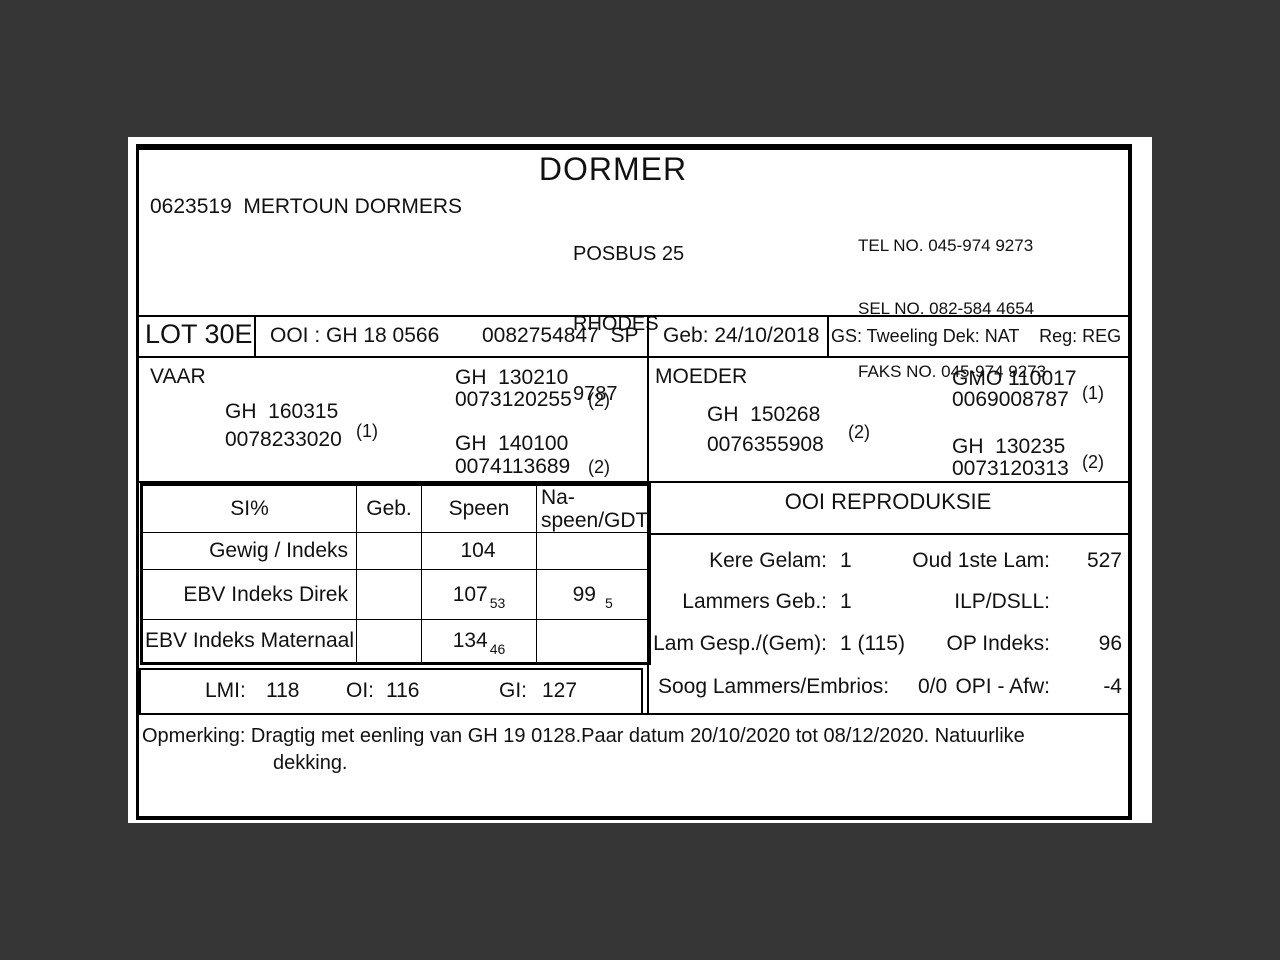  Describe the element at coordinates (593, 508) in the screenshot. I see `col-header-naspeen: Na- speen/GDT` at that location.